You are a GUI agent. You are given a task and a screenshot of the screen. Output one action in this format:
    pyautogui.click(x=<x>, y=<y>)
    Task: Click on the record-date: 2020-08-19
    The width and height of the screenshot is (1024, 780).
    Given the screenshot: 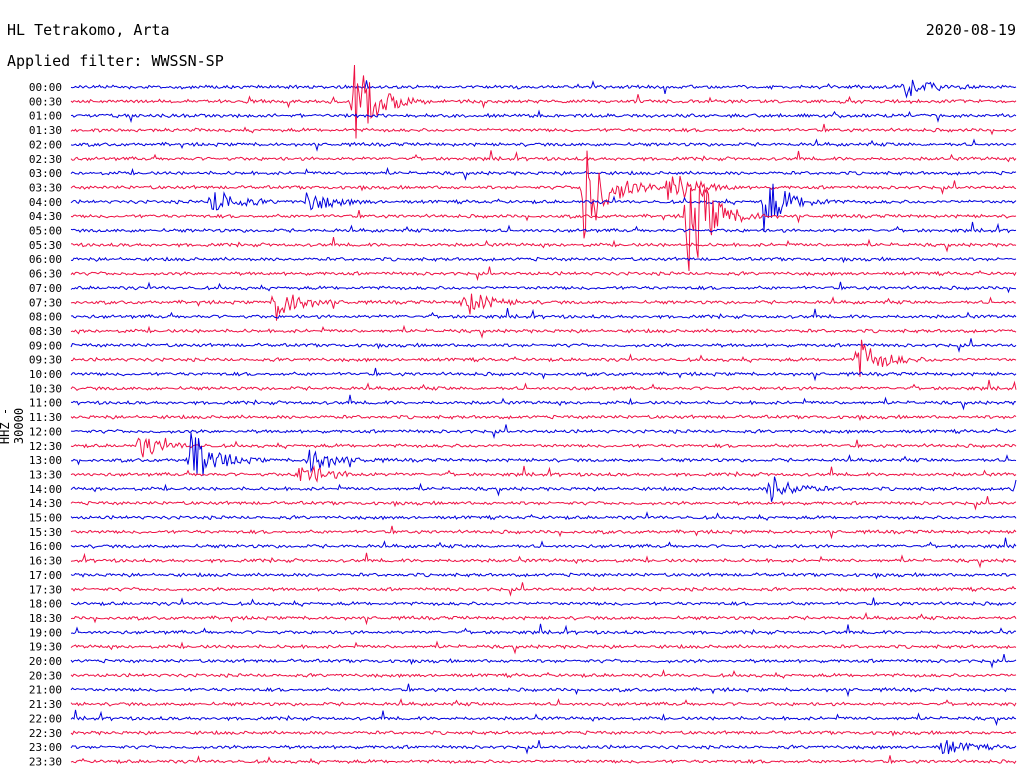 What is the action you would take?
    pyautogui.click(x=970, y=30)
    